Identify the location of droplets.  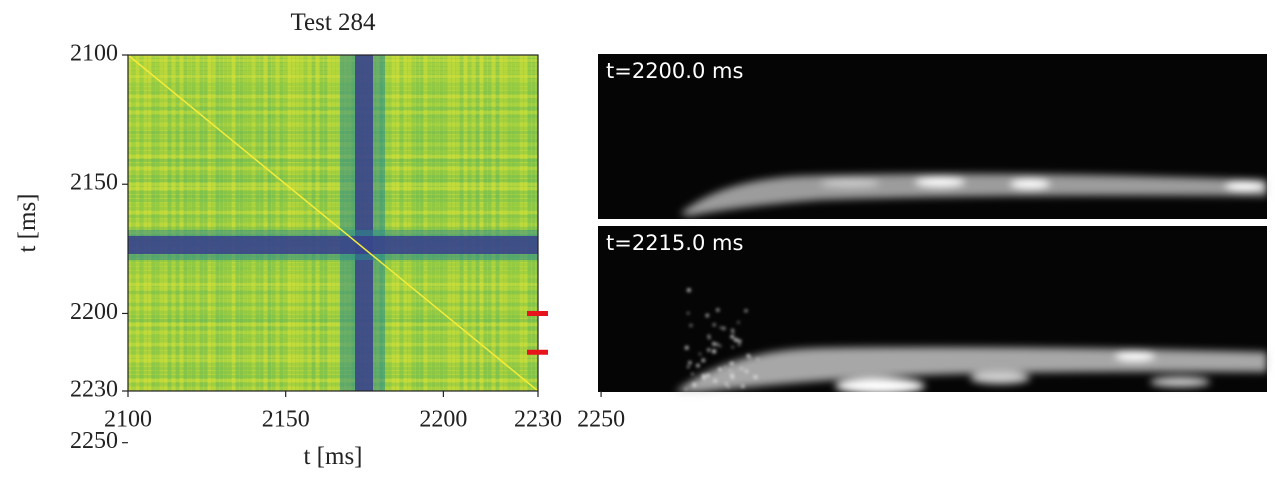
(721, 339).